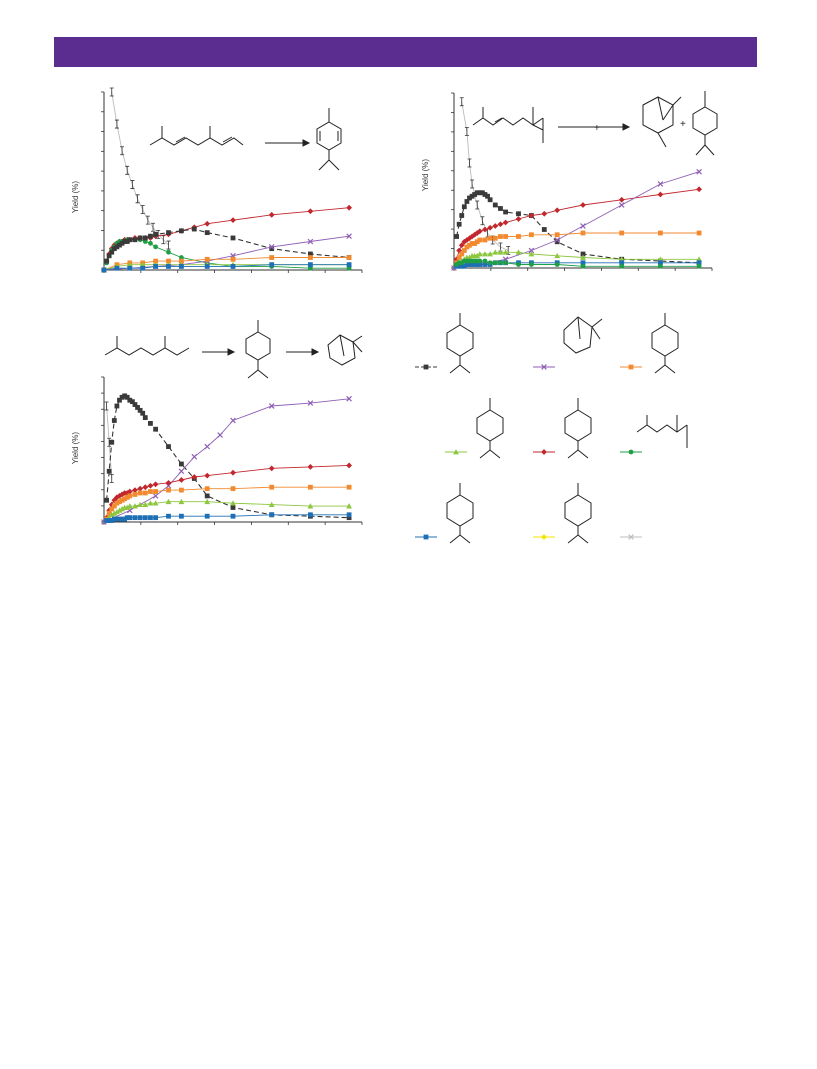 The image size is (817, 1069). What do you see at coordinates (460, 513) in the screenshot?
I see `gamma-terpinene-structure` at bounding box center [460, 513].